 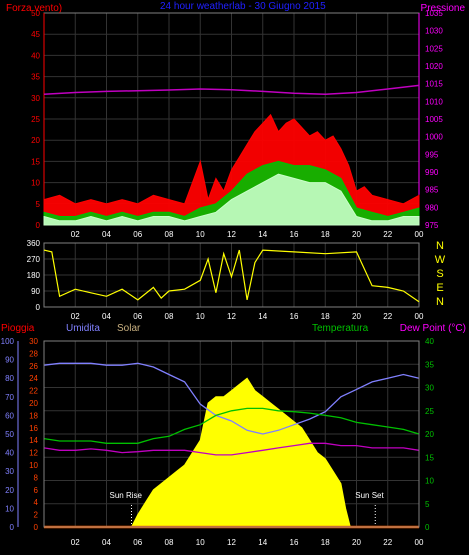 I want to click on left-tick-label: 0, so click(x=38, y=225).